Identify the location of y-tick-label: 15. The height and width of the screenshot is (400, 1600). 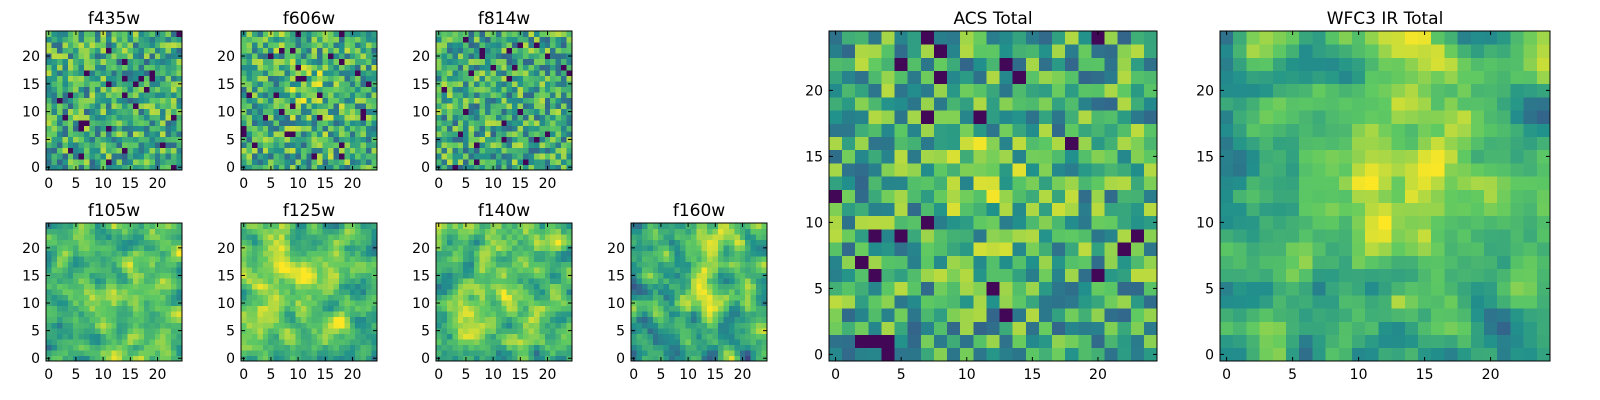
(421, 85).